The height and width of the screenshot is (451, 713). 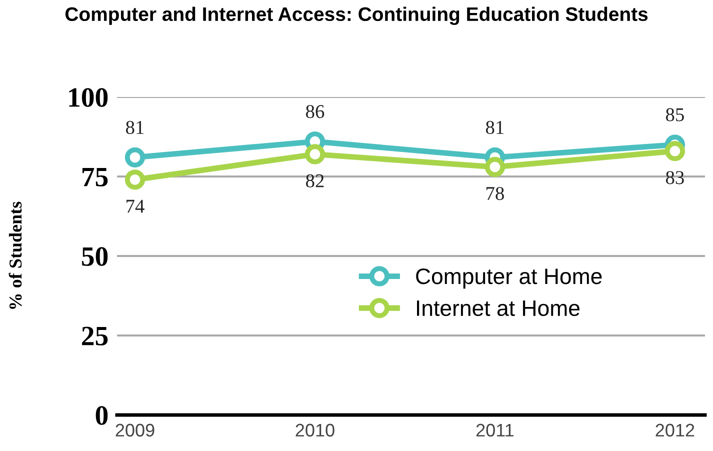 I want to click on data-label: 83, so click(x=675, y=177).